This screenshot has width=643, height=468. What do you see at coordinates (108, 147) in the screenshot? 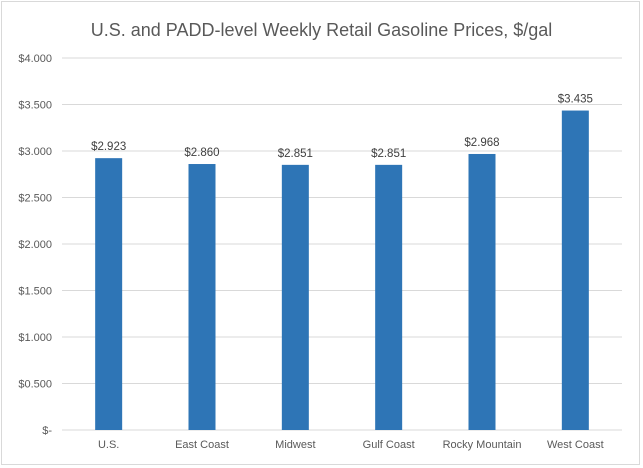
I see `data-label: $2.923` at bounding box center [108, 147].